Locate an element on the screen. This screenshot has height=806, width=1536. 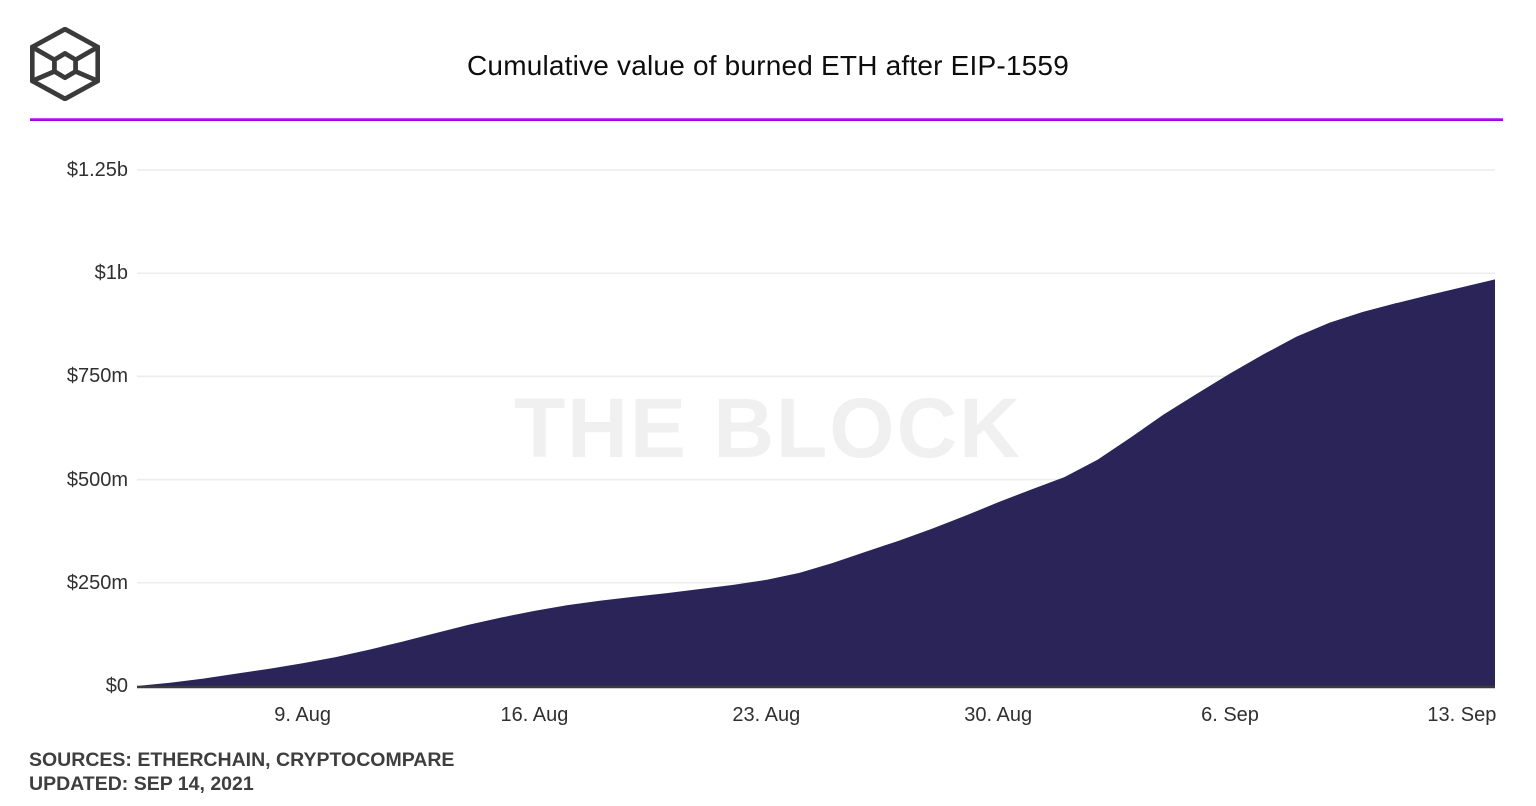
the-block-logo is located at coordinates (65, 64).